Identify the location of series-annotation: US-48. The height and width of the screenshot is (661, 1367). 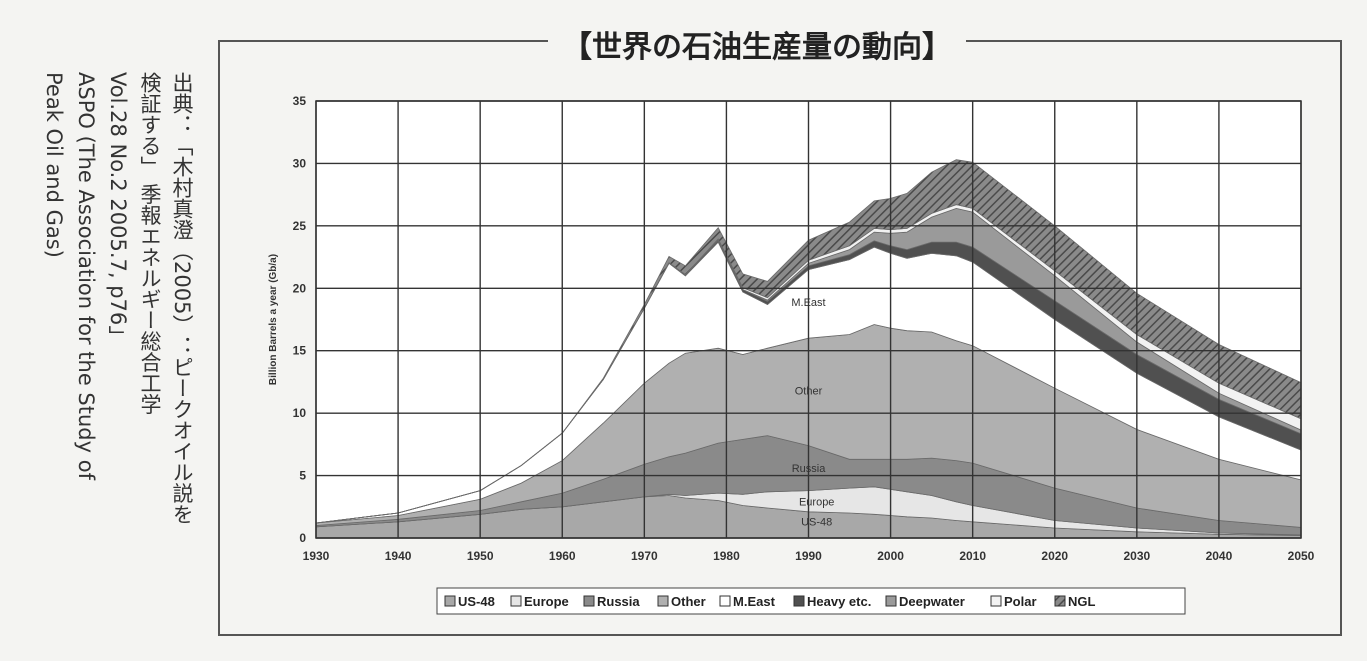
(816, 523).